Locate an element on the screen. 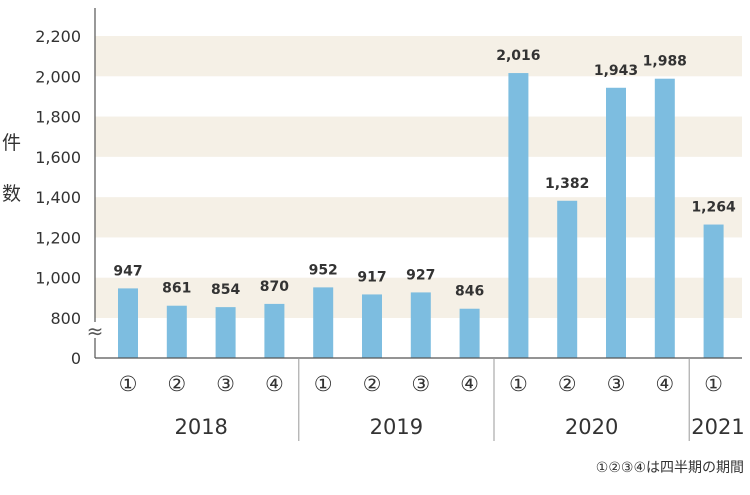  y-axis-label-char-1: 件 is located at coordinates (12, 143).